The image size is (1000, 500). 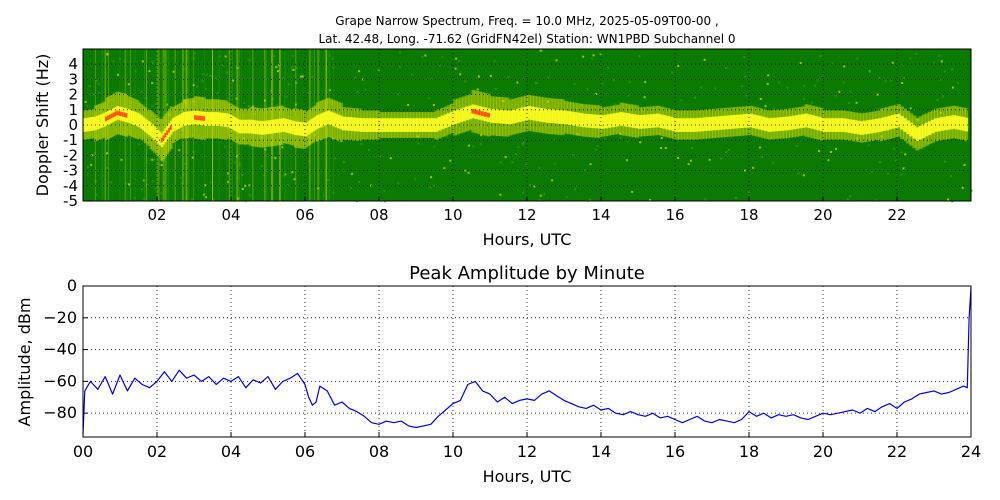 I want to click on spectrogram-x-tick-label: 10, so click(x=452, y=215).